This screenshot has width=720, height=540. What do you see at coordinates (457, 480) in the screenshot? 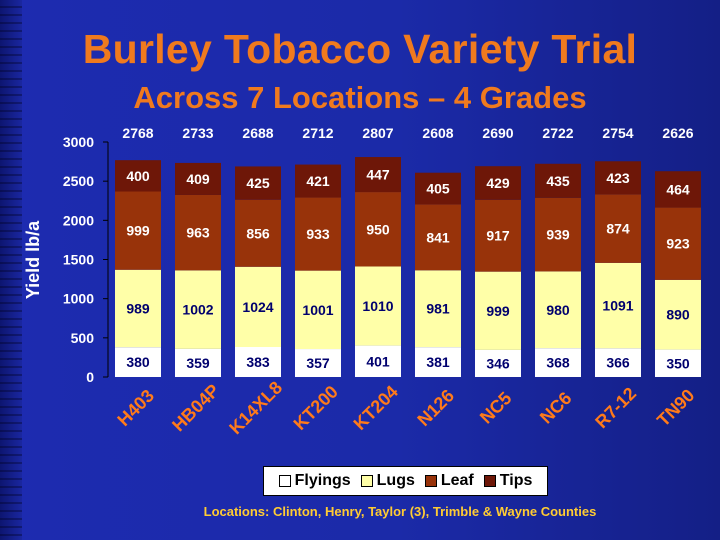
I see `legend-label-leaf: Leaf` at bounding box center [457, 480].